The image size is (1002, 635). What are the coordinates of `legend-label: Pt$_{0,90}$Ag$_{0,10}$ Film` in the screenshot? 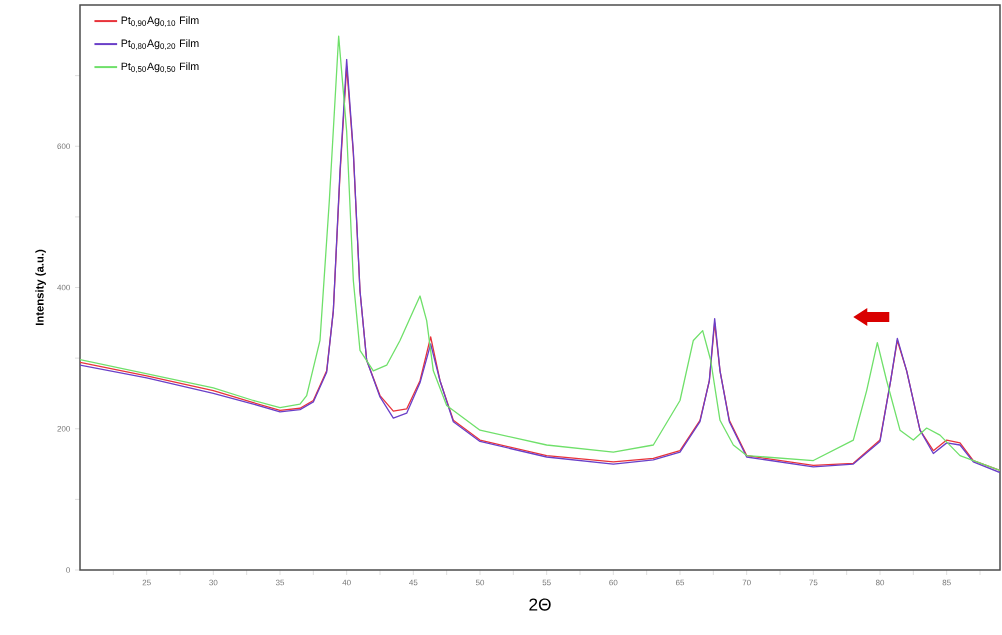 It's located at (160, 21).